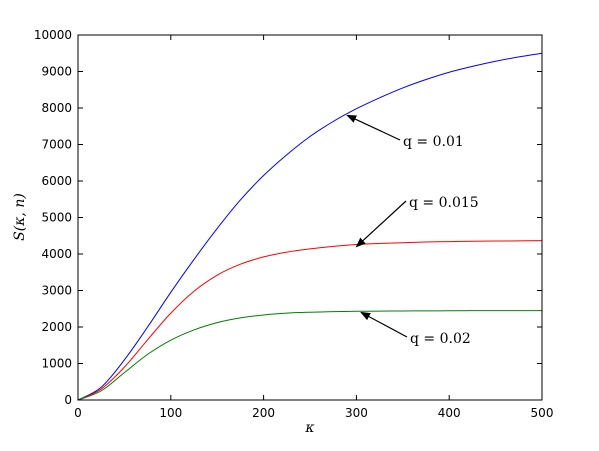 This screenshot has height=451, width=599. I want to click on y-tick-label: 10000, so click(53, 35).